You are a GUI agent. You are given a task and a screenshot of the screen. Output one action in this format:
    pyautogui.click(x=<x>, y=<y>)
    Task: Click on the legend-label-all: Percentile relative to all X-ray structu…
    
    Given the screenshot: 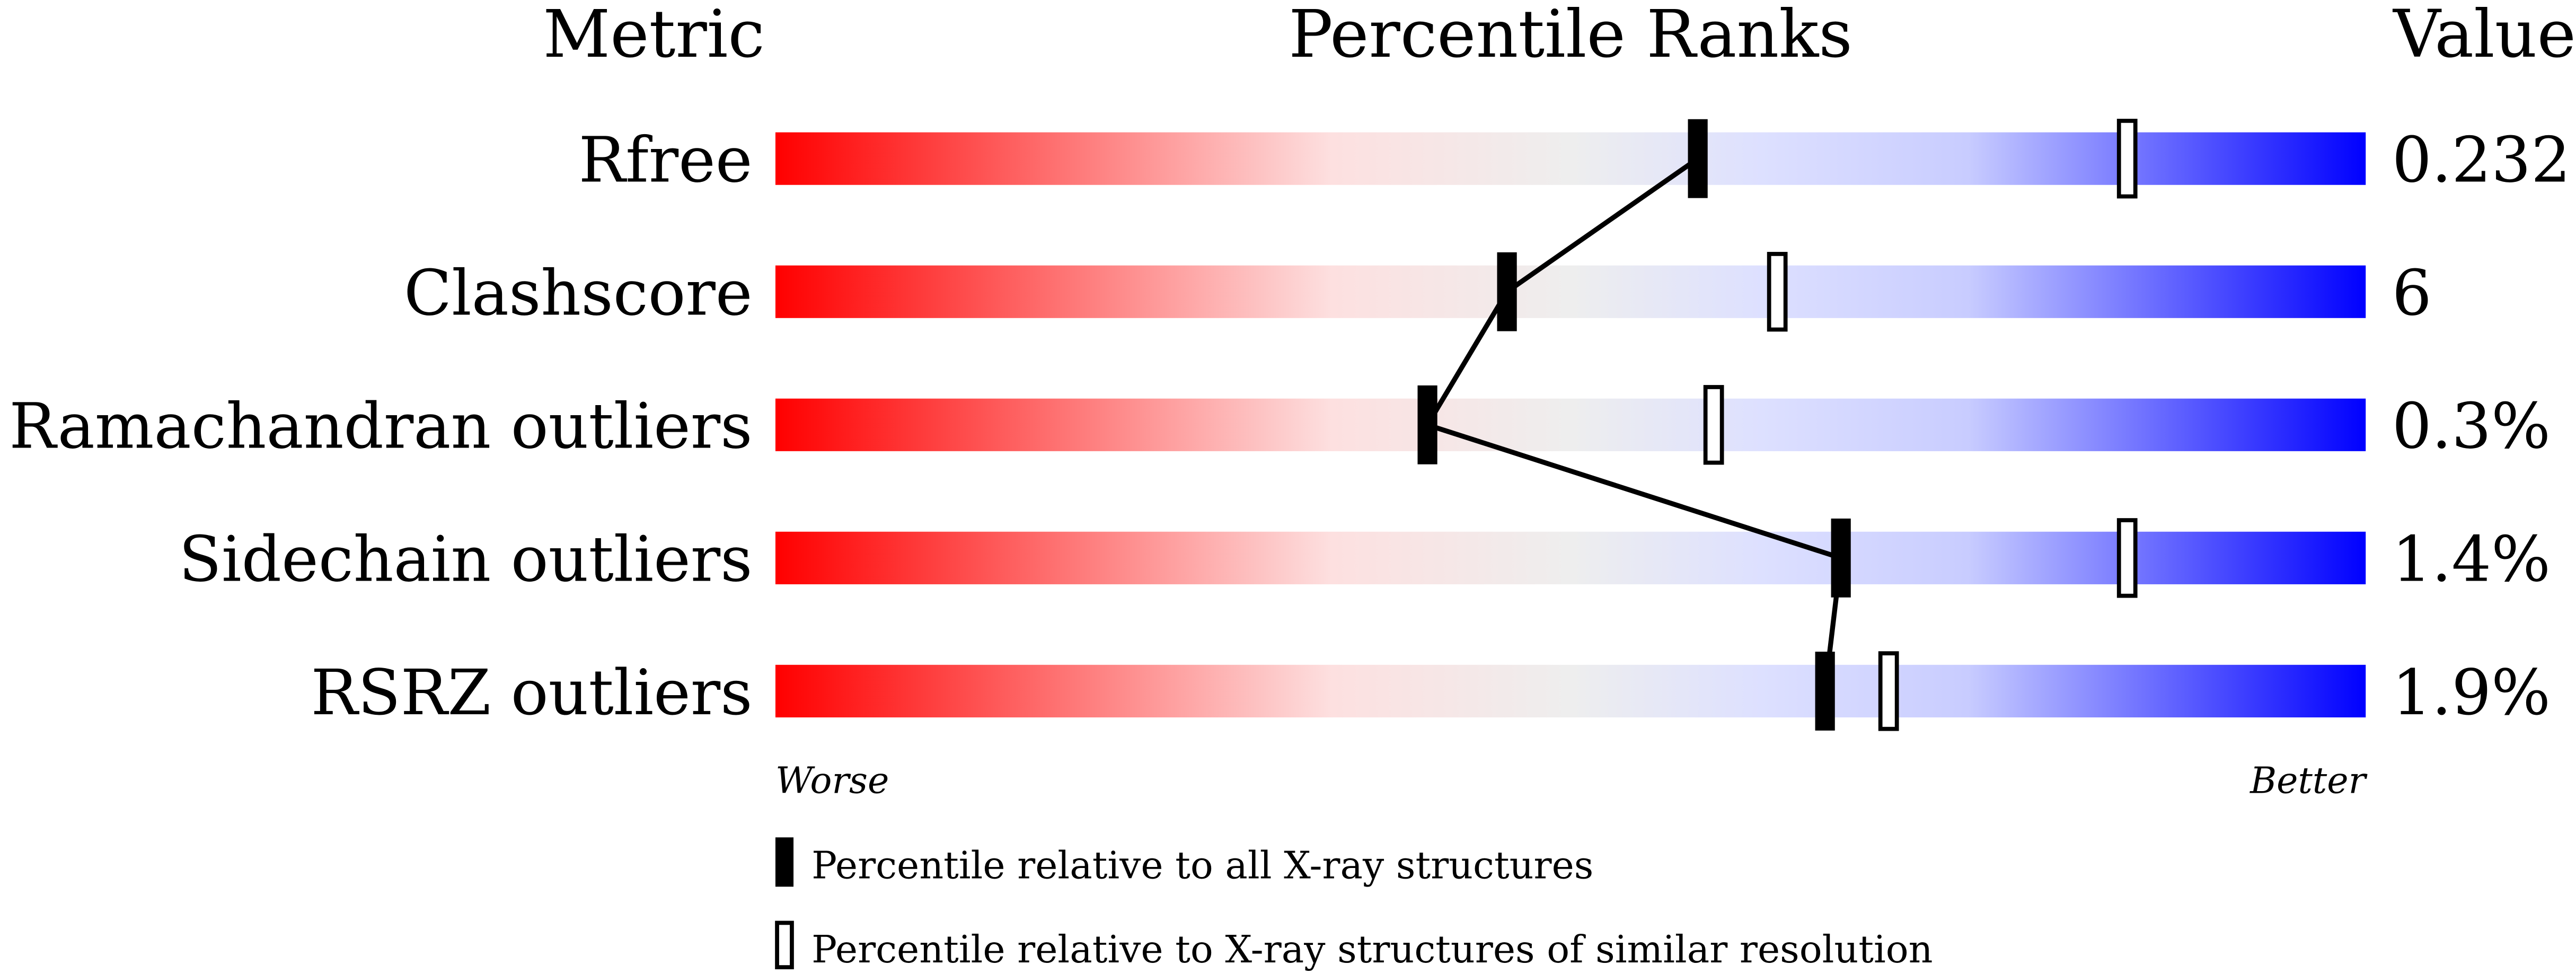 What is the action you would take?
    pyautogui.click(x=1202, y=866)
    